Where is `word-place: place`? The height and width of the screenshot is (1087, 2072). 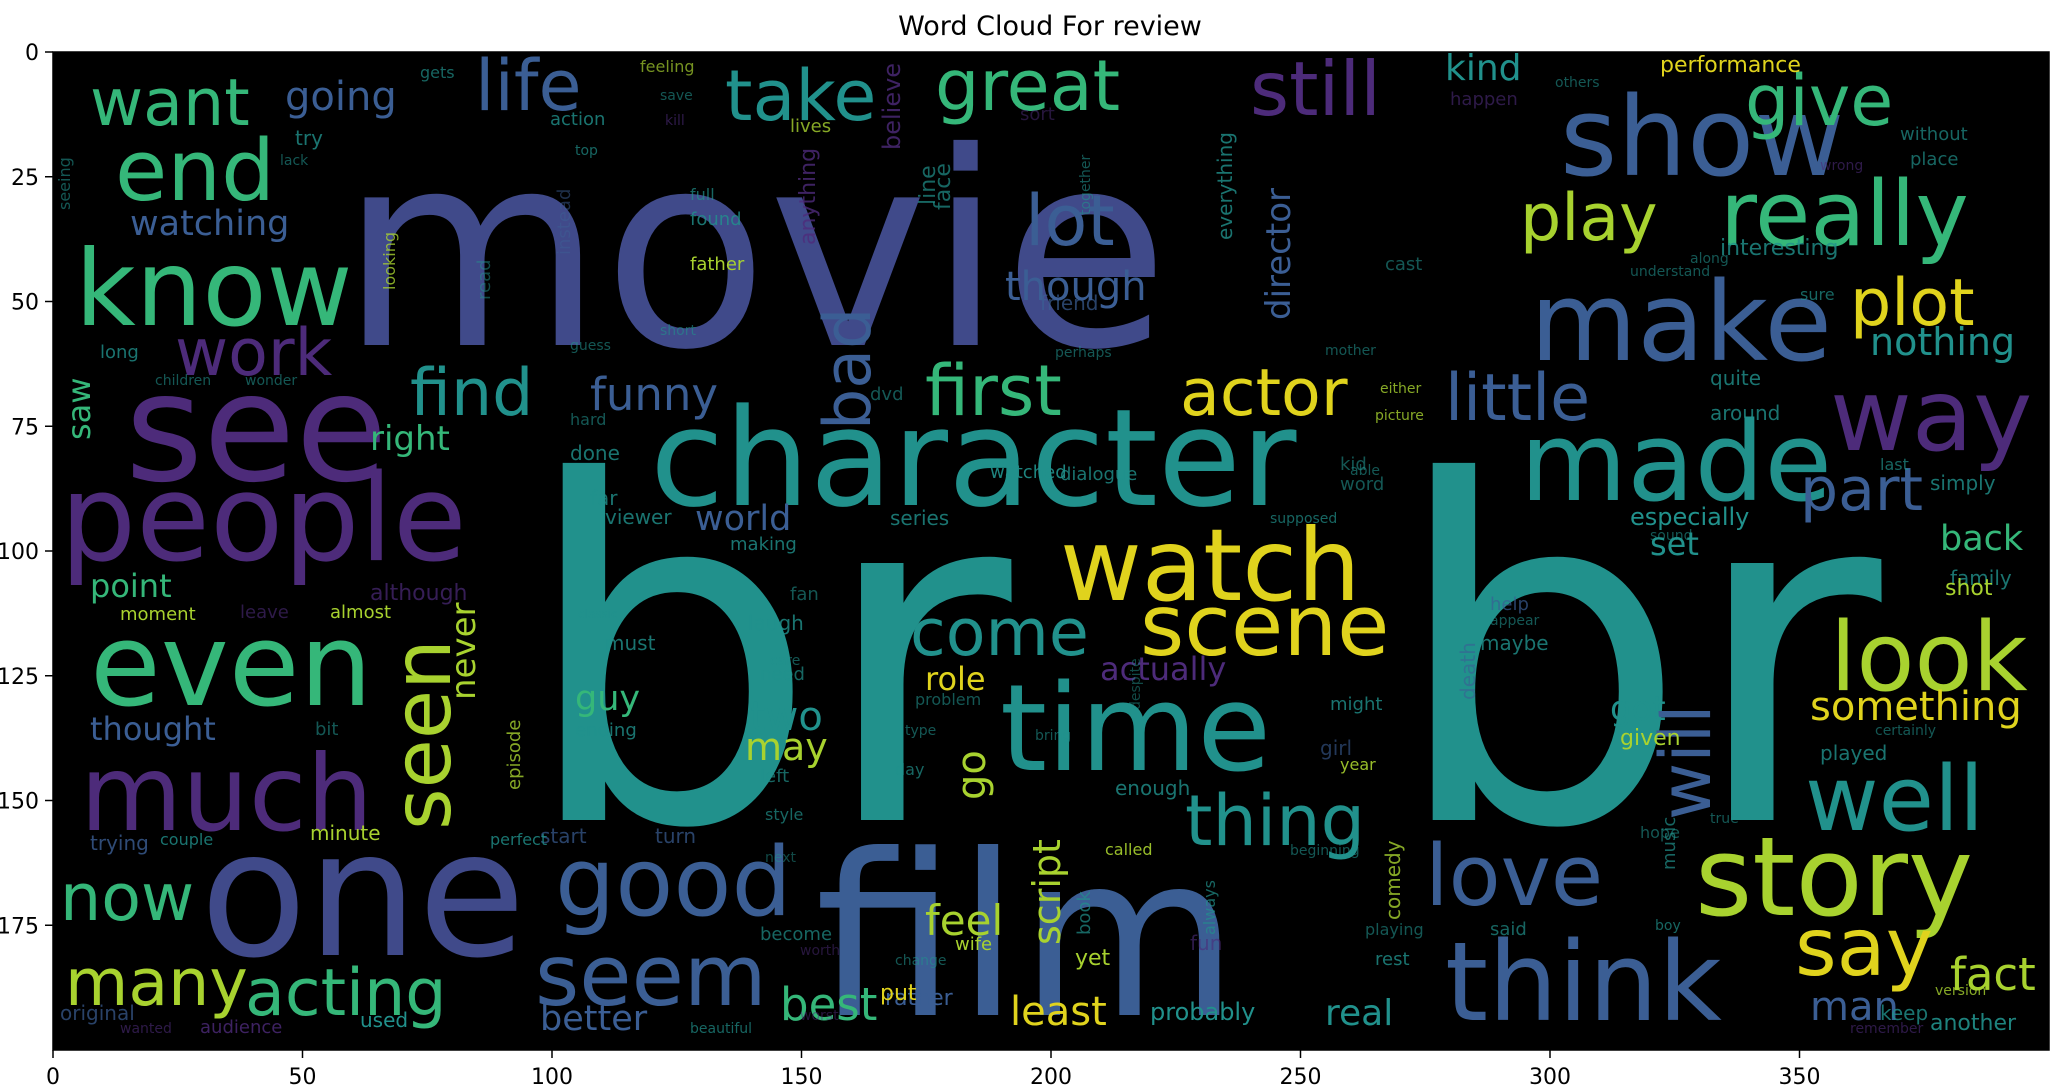
word-place: place is located at coordinates (1934, 159).